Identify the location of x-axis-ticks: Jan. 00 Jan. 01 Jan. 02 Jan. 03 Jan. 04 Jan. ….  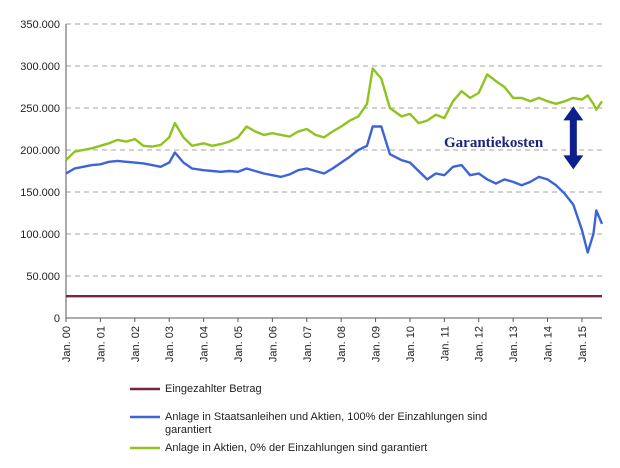
(325, 340).